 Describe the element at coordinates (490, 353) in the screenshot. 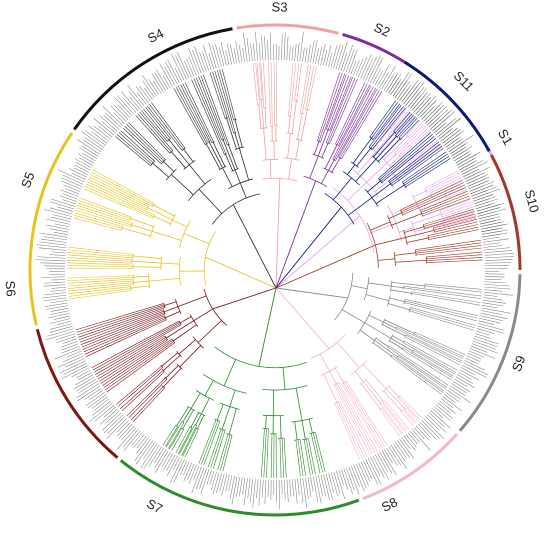

I see `subfamily-arc-s9` at that location.